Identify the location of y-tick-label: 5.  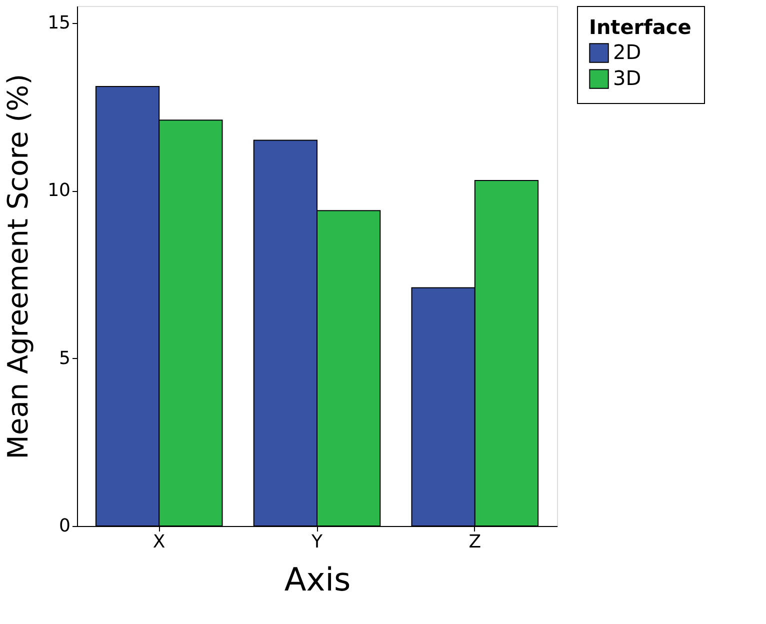
(64, 358).